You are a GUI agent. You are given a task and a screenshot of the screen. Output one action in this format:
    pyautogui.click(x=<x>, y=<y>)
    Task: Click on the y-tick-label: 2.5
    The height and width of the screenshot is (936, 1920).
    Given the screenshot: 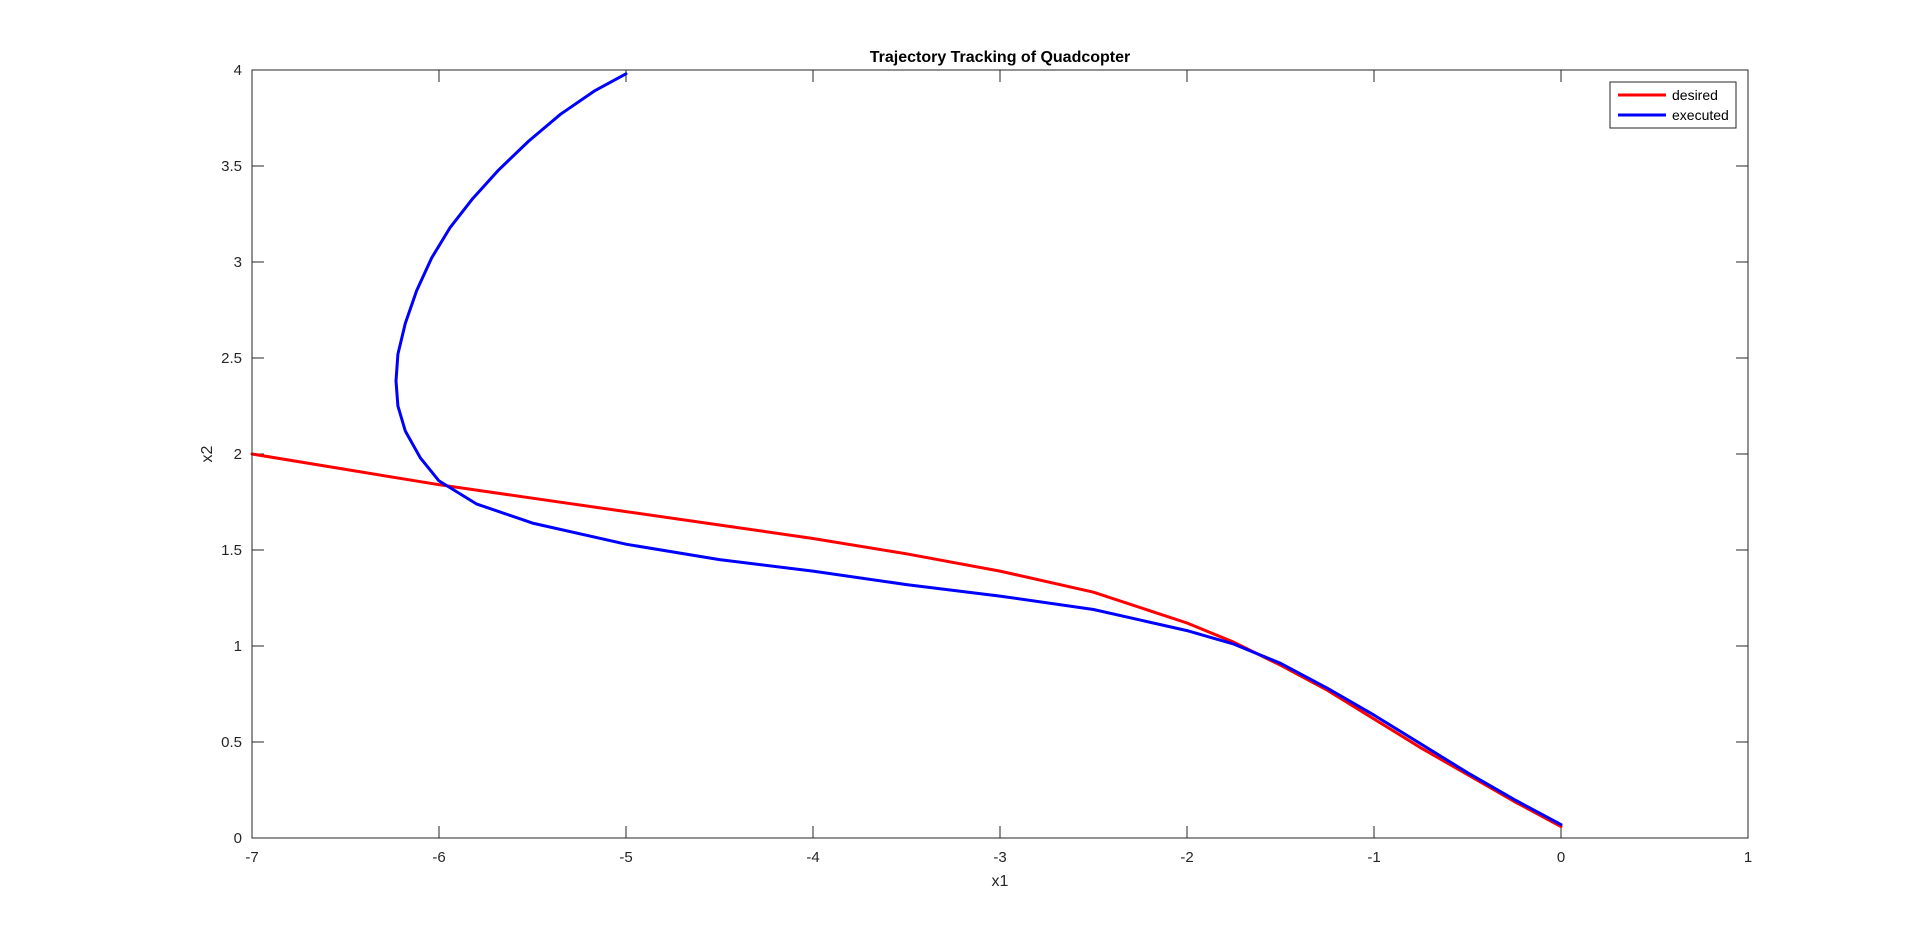 What is the action you would take?
    pyautogui.click(x=231, y=358)
    